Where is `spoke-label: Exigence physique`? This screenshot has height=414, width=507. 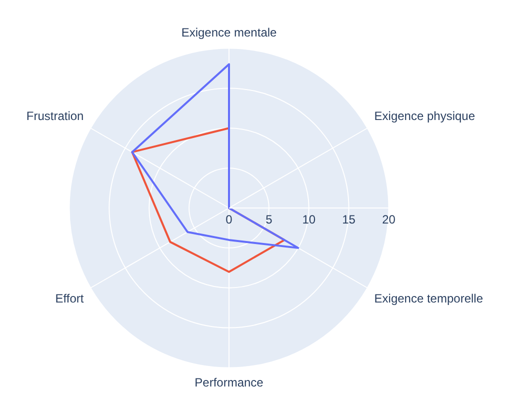
spoke-label: Exigence physique is located at coordinates (425, 116).